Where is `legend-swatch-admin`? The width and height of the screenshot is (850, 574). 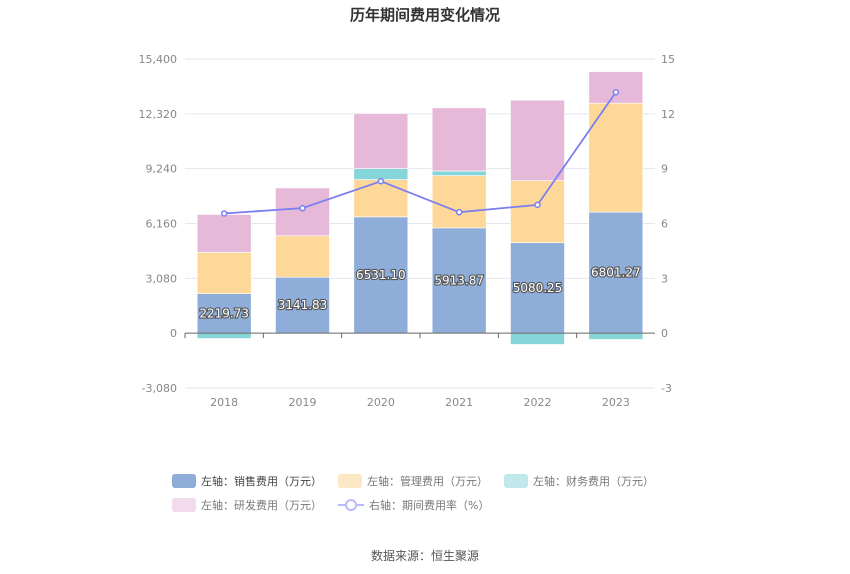 legend-swatch-admin is located at coordinates (350, 481).